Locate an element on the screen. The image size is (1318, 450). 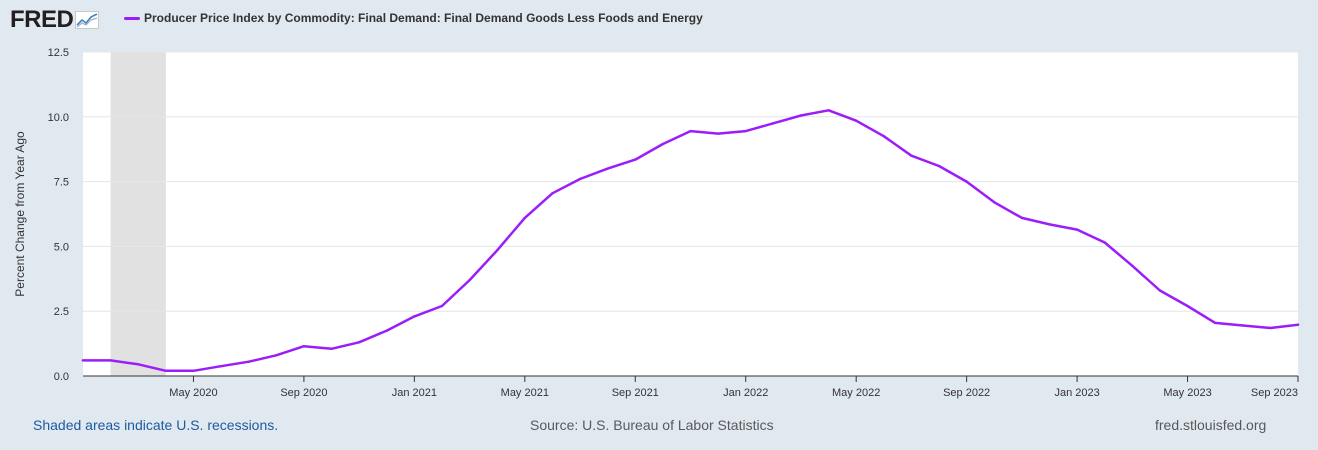
x-tick-label: May 2021 is located at coordinates (525, 393).